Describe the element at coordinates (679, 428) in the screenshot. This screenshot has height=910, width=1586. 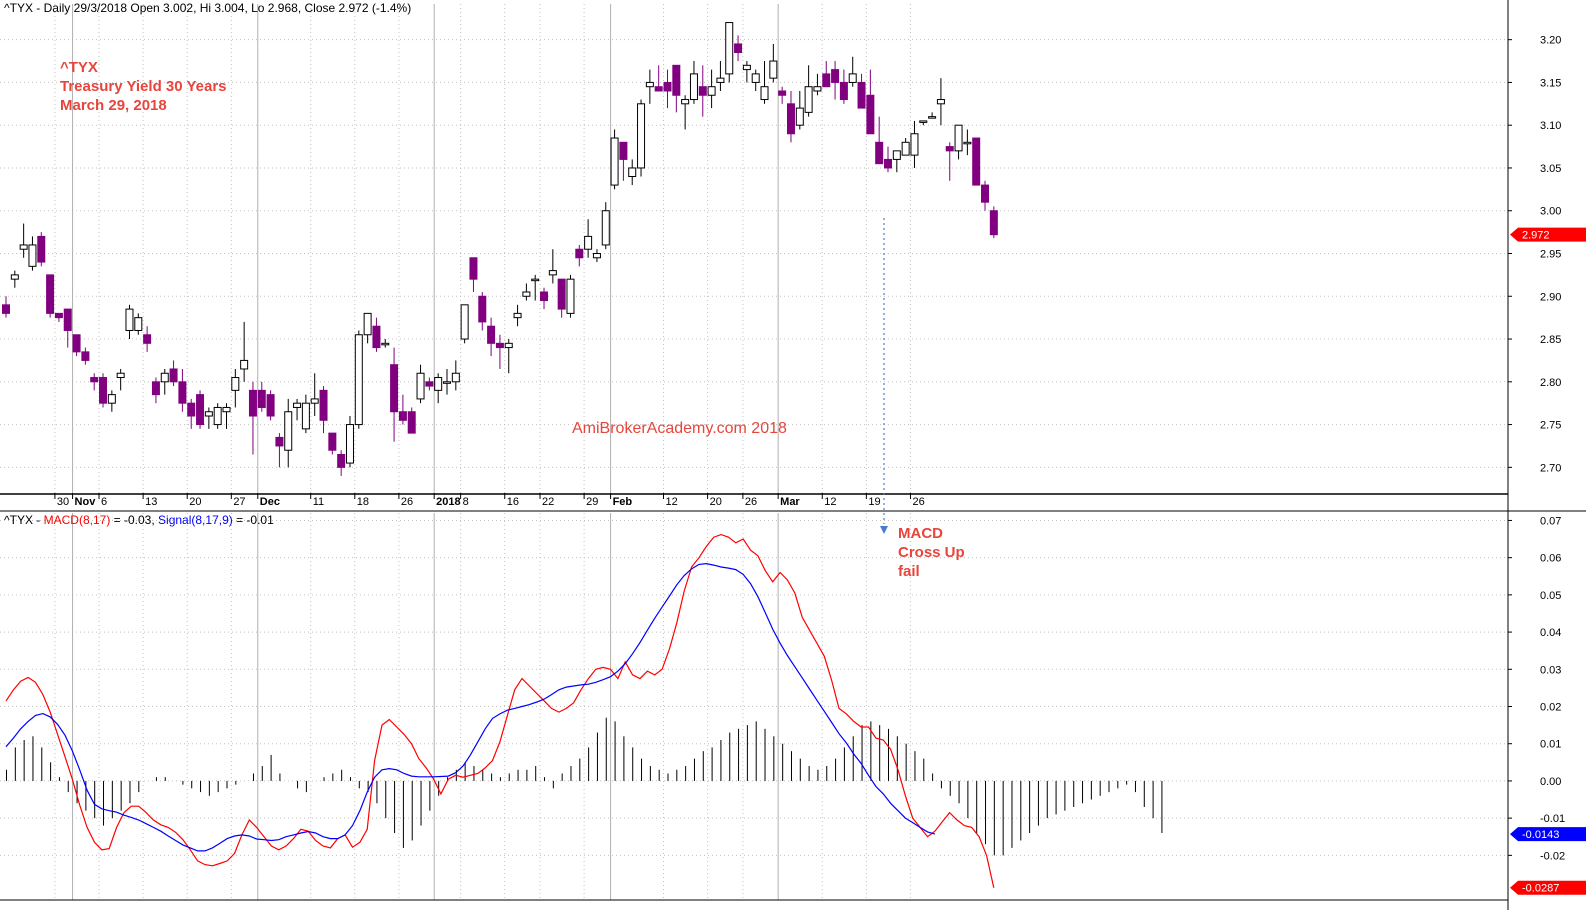
I see `watermark-text: AmiBrokerAcademy.com 2018` at that location.